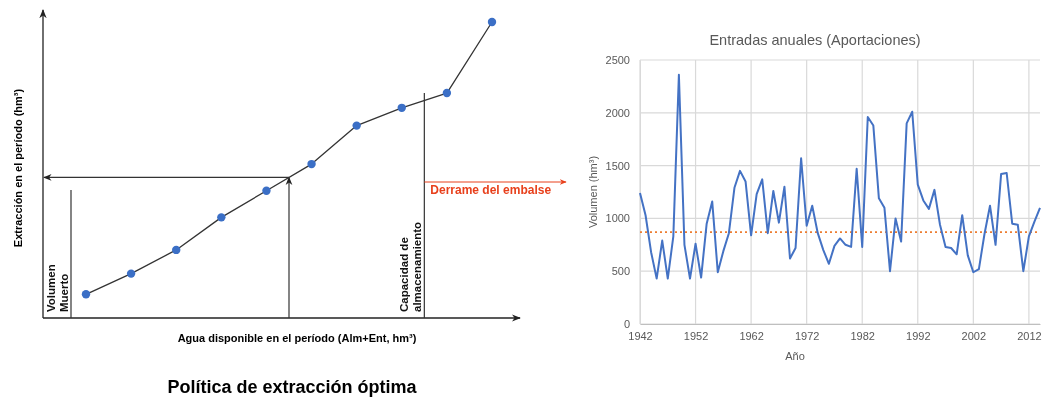 The width and height of the screenshot is (1047, 406). I want to click on chart-title: Entradas anuales (Aportaciones), so click(815, 40).